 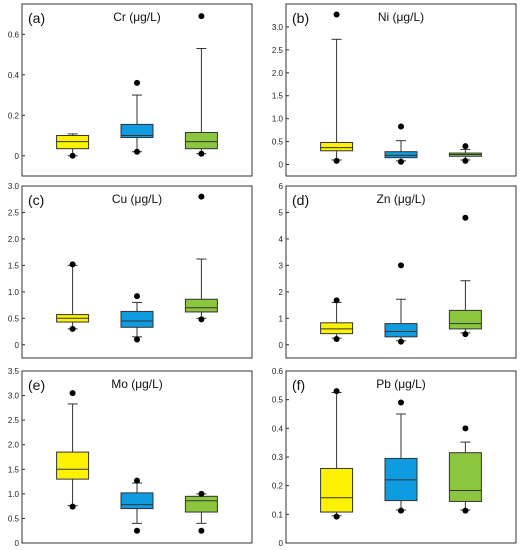 I want to click on y-tick-label: 0.4, so click(x=278, y=428).